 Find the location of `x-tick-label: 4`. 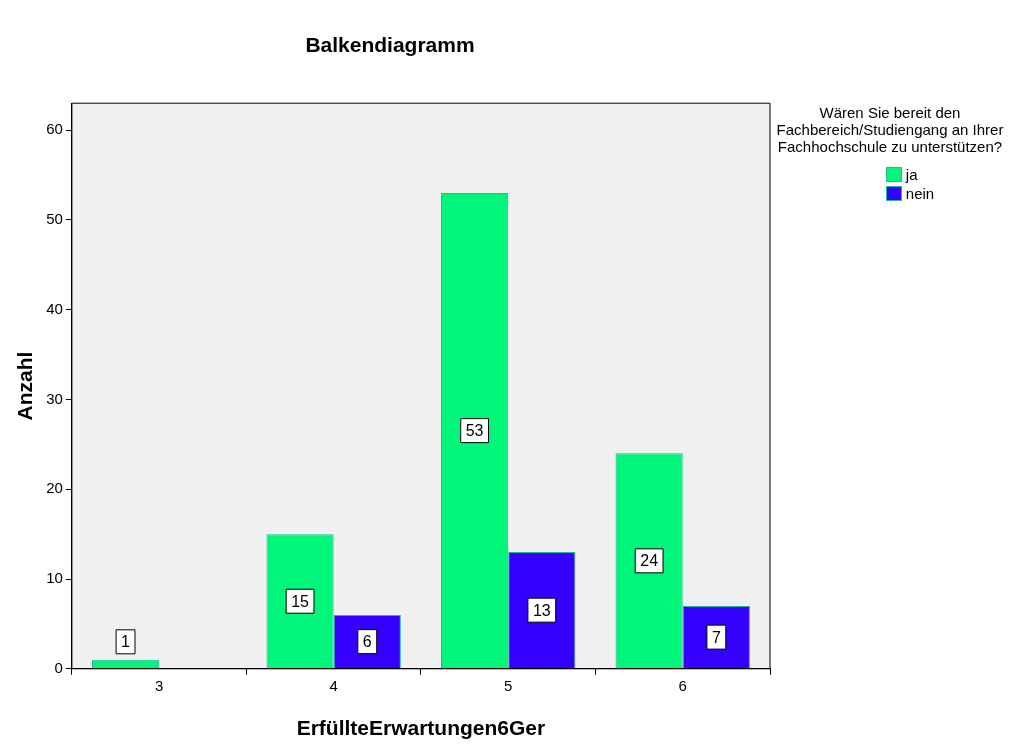

x-tick-label: 4 is located at coordinates (333, 685).